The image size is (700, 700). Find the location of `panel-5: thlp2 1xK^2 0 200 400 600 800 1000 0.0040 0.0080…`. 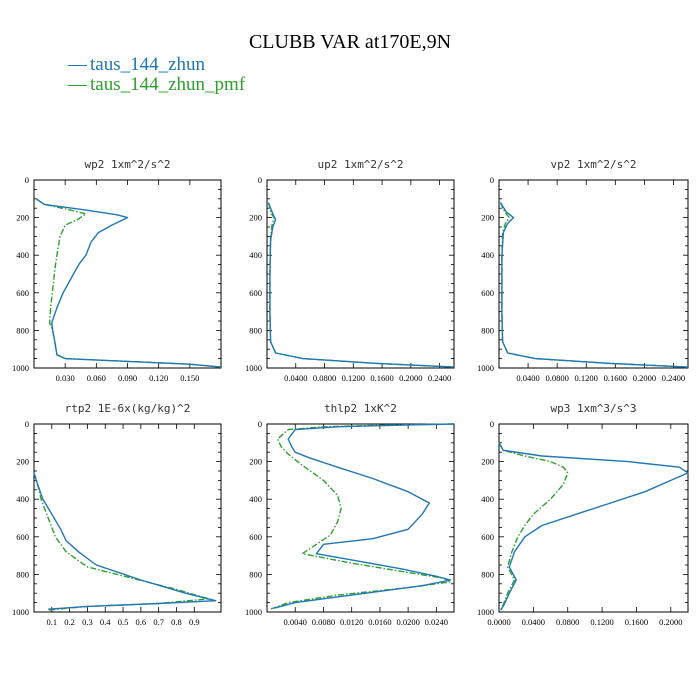

panel-5: thlp2 1xK^2 0 200 400 600 800 1000 0.0040 0.0080… is located at coordinates (350, 514).